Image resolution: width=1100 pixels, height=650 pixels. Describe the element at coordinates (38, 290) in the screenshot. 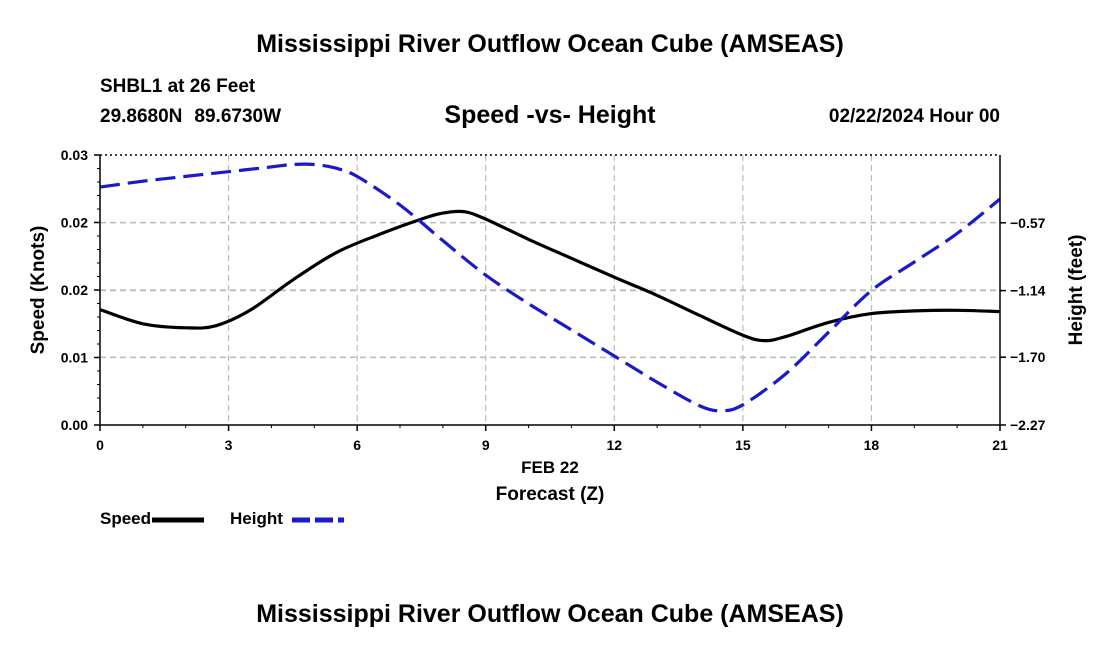

I see `y-axis-label: Speed (Knots)` at that location.